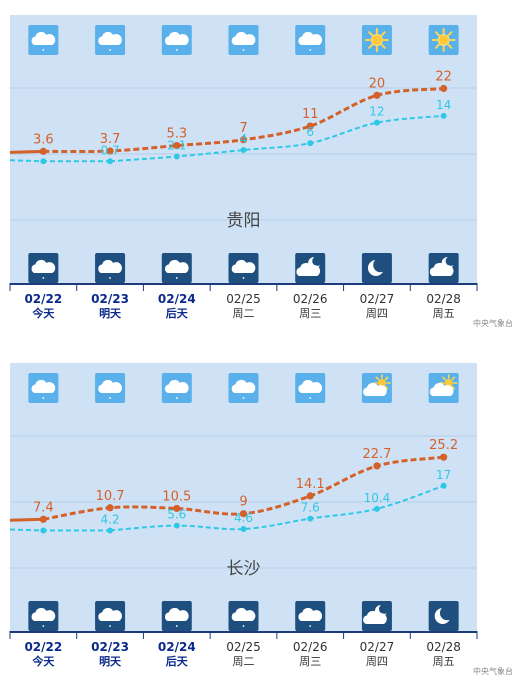 The height and width of the screenshot is (693, 532). I want to click on weekday-tick-label: 今天, so click(43, 313).